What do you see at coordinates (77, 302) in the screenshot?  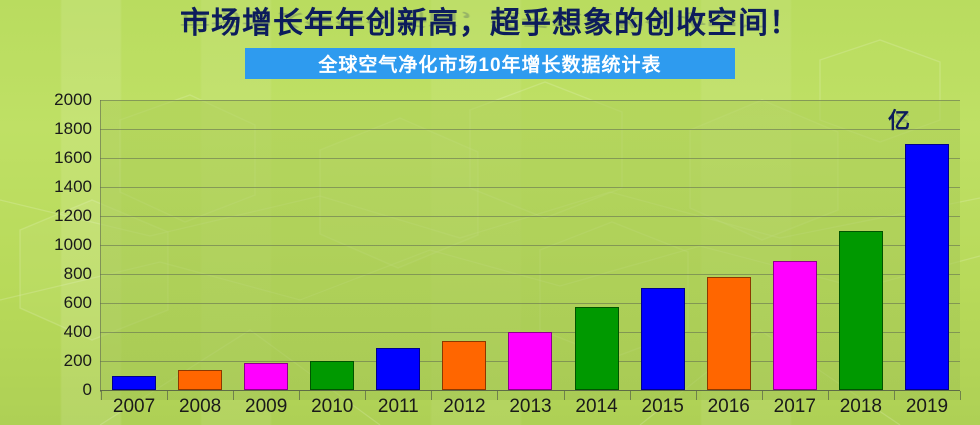 I see `y-axis-tick-label: 600` at bounding box center [77, 302].